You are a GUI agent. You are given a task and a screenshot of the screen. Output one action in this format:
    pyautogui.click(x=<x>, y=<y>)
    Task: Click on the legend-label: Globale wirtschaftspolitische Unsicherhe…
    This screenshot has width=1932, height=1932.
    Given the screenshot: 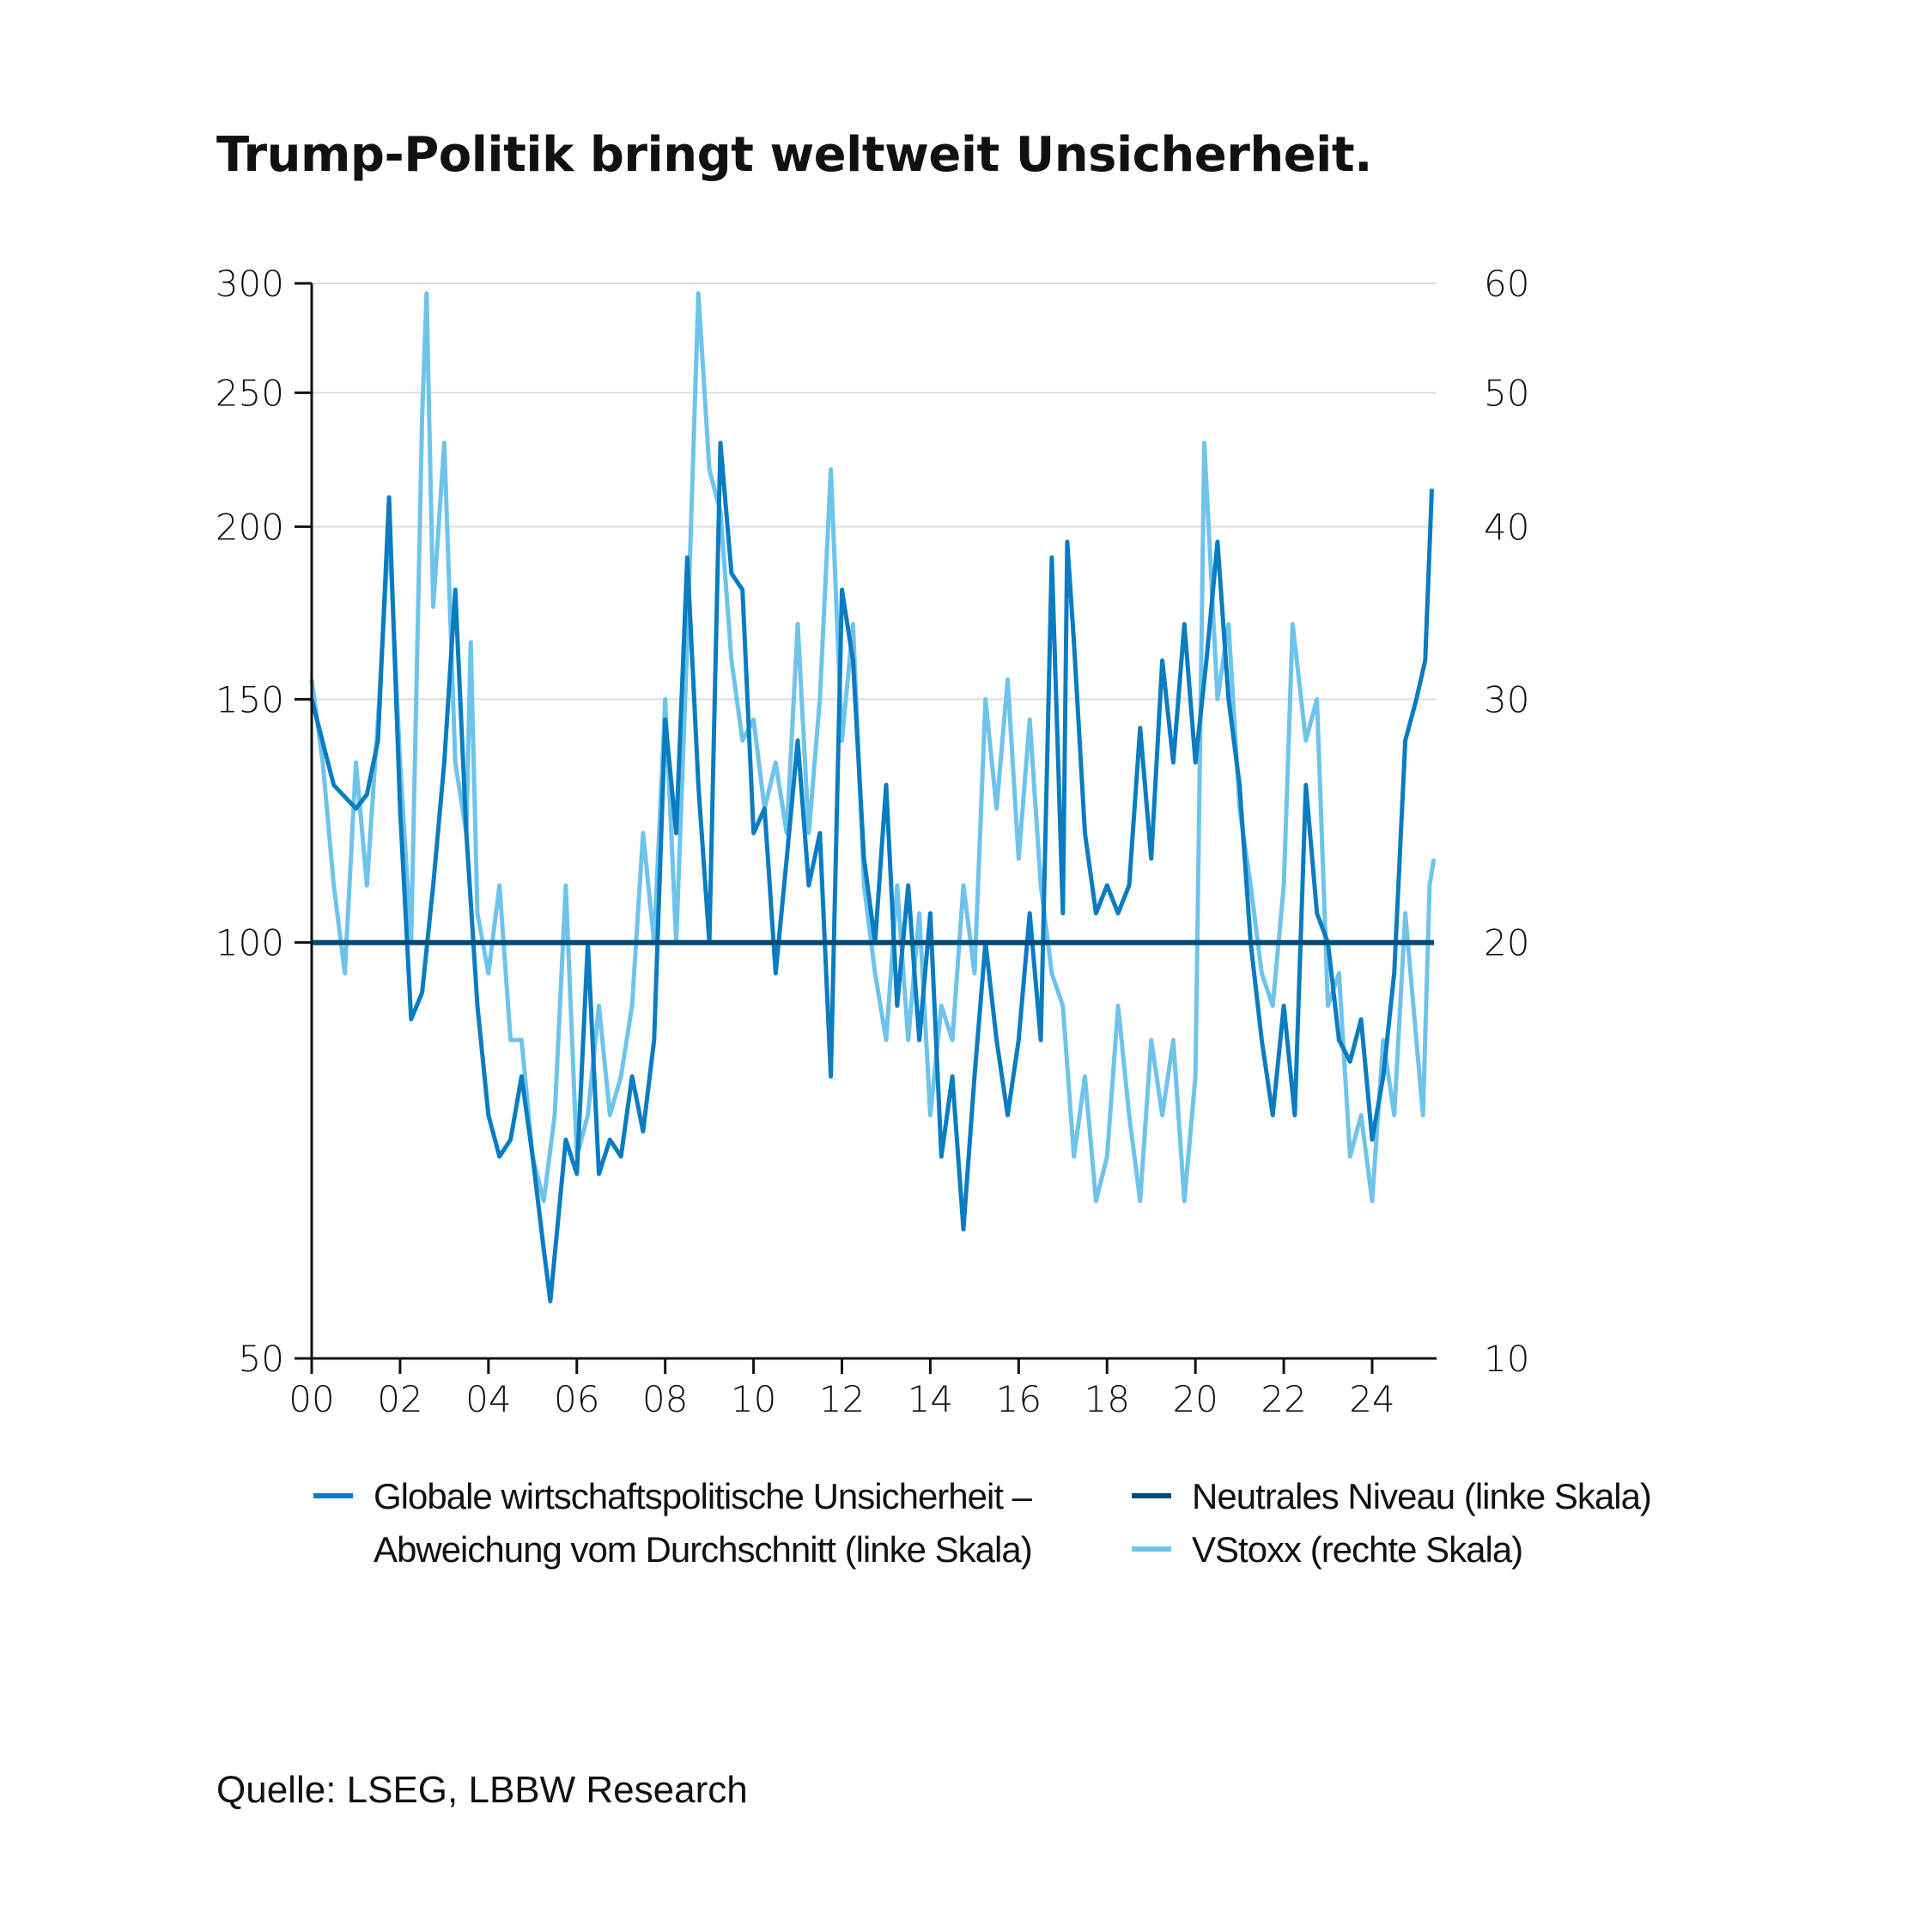 What is the action you would take?
    pyautogui.click(x=703, y=1496)
    